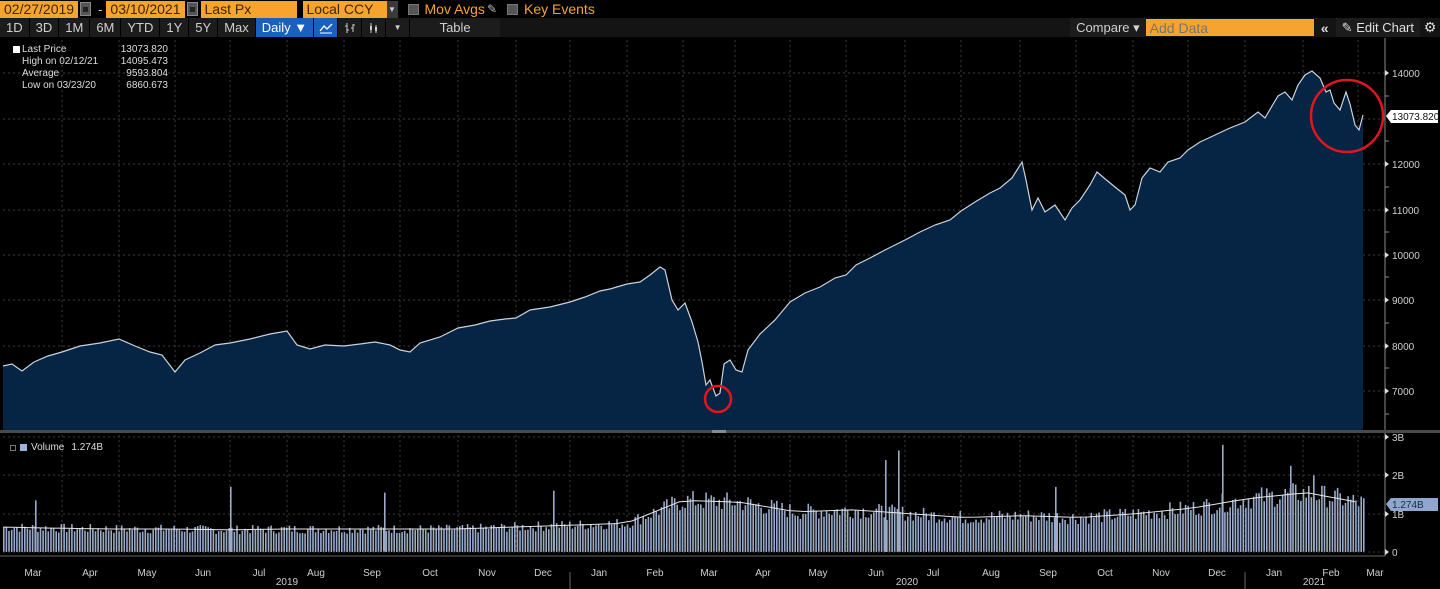 This screenshot has height=589, width=1440. What do you see at coordinates (1398, 476) in the screenshot?
I see `svg-text: 2B` at bounding box center [1398, 476].